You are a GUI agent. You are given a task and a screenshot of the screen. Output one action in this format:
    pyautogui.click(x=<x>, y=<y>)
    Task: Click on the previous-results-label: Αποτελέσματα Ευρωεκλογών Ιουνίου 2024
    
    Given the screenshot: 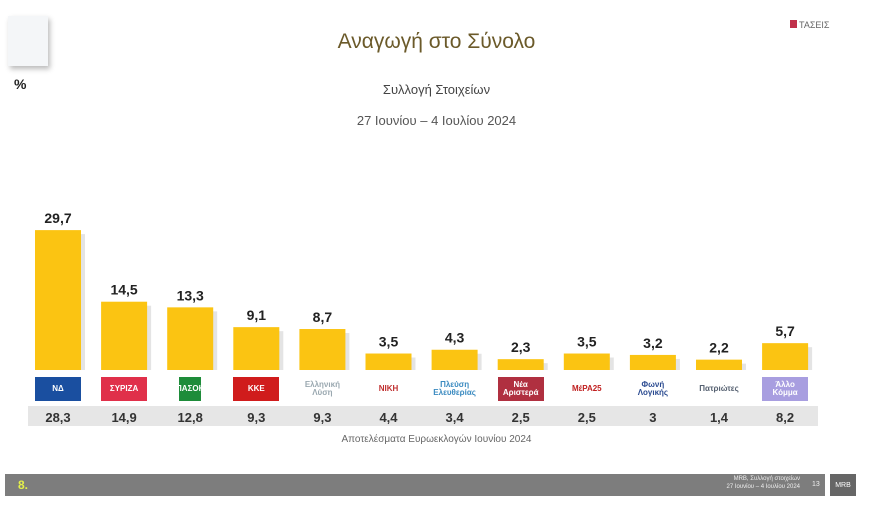 What is the action you would take?
    pyautogui.click(x=436, y=439)
    